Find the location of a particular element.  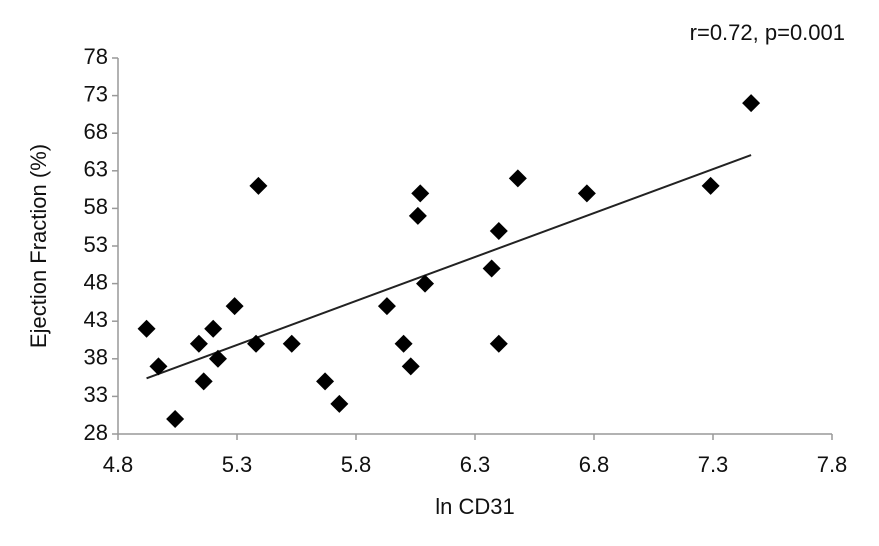

y-tick-label: 58 is located at coordinates (96, 206).